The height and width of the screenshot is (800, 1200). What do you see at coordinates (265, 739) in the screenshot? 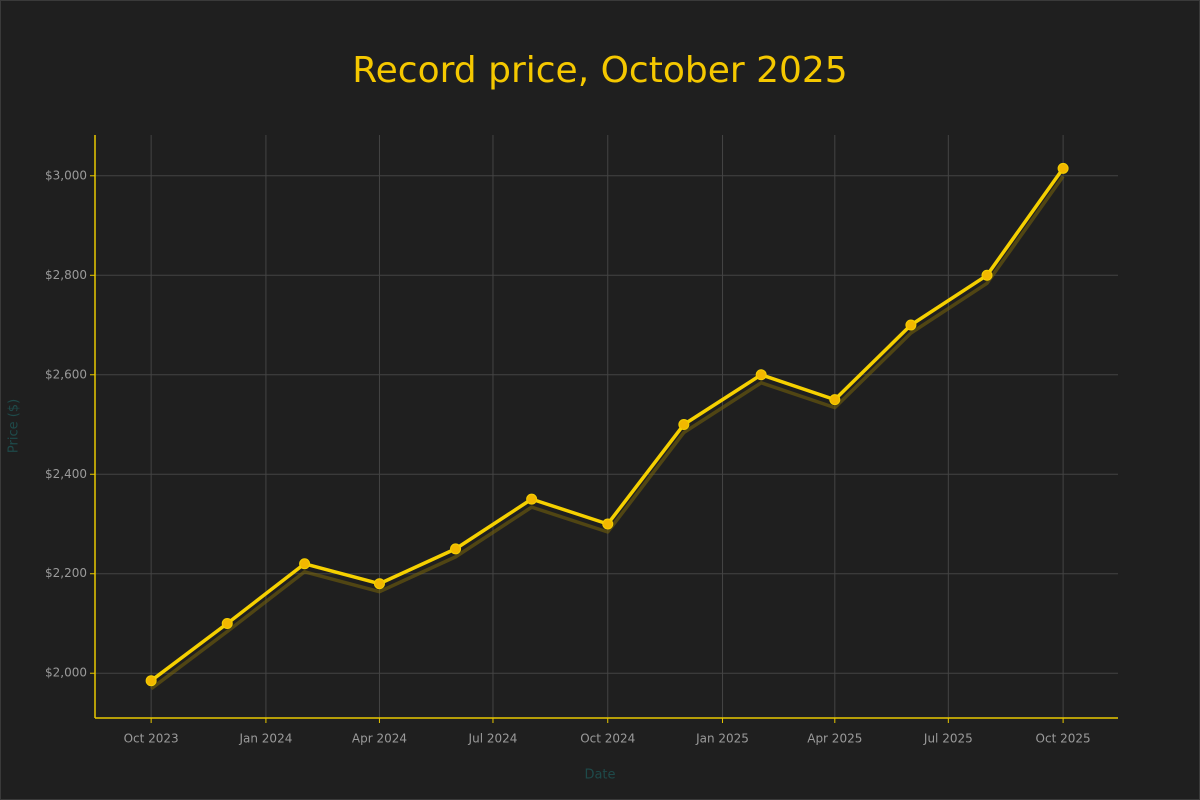
I see `x-tick-label: Jan 2024` at bounding box center [265, 739].